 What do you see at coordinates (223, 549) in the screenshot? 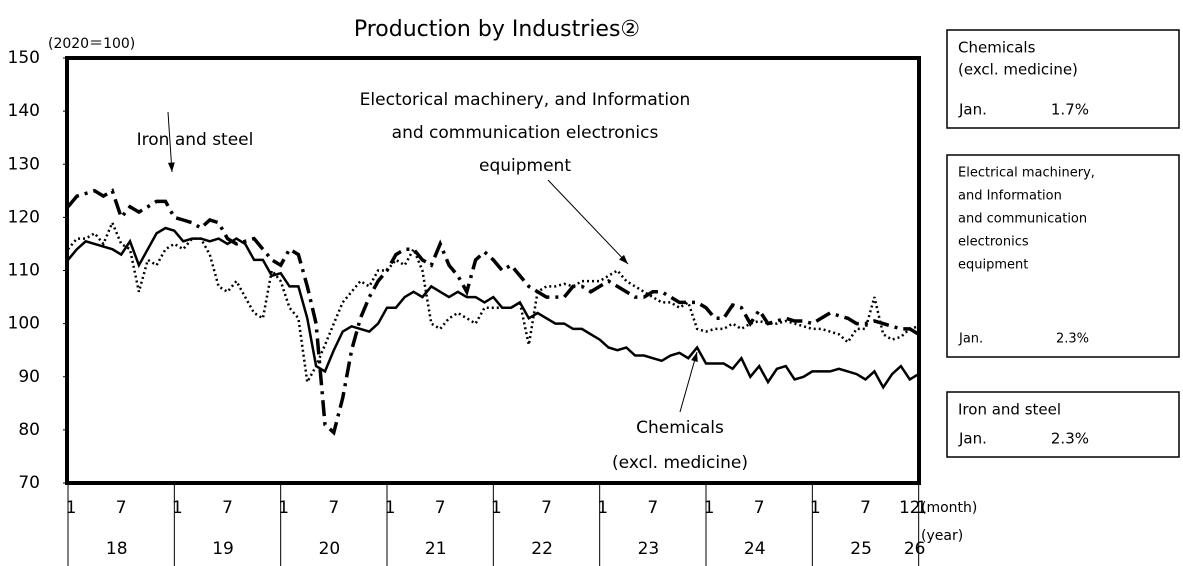
I see `year-label: 19` at bounding box center [223, 549].